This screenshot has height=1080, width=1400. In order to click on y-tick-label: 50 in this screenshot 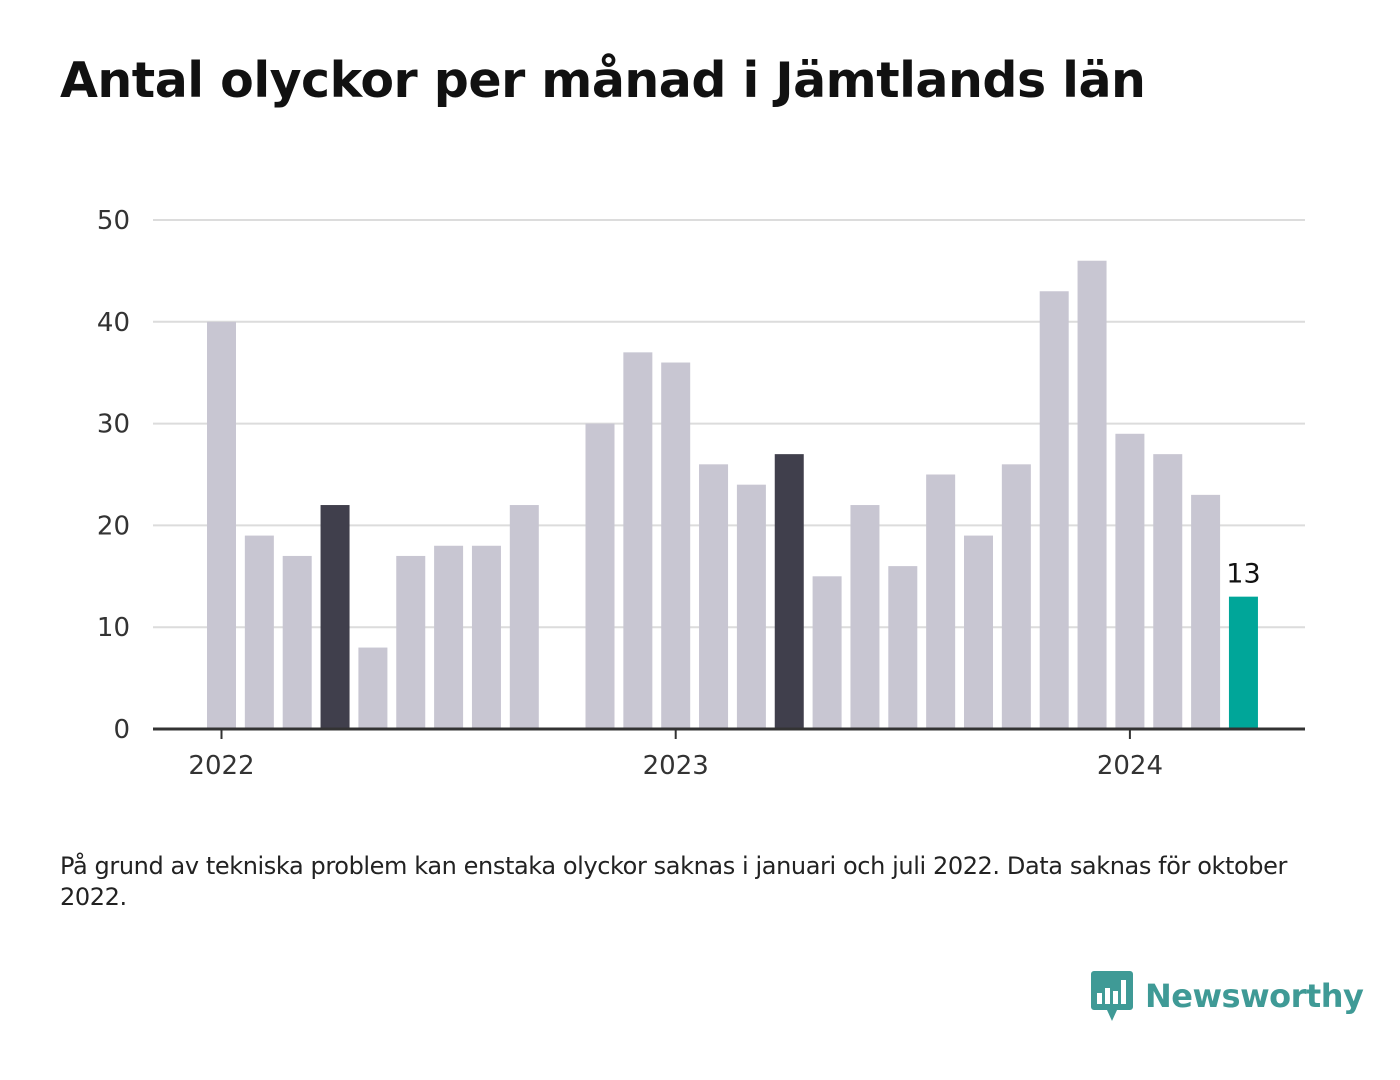, I will do `click(113, 221)`.